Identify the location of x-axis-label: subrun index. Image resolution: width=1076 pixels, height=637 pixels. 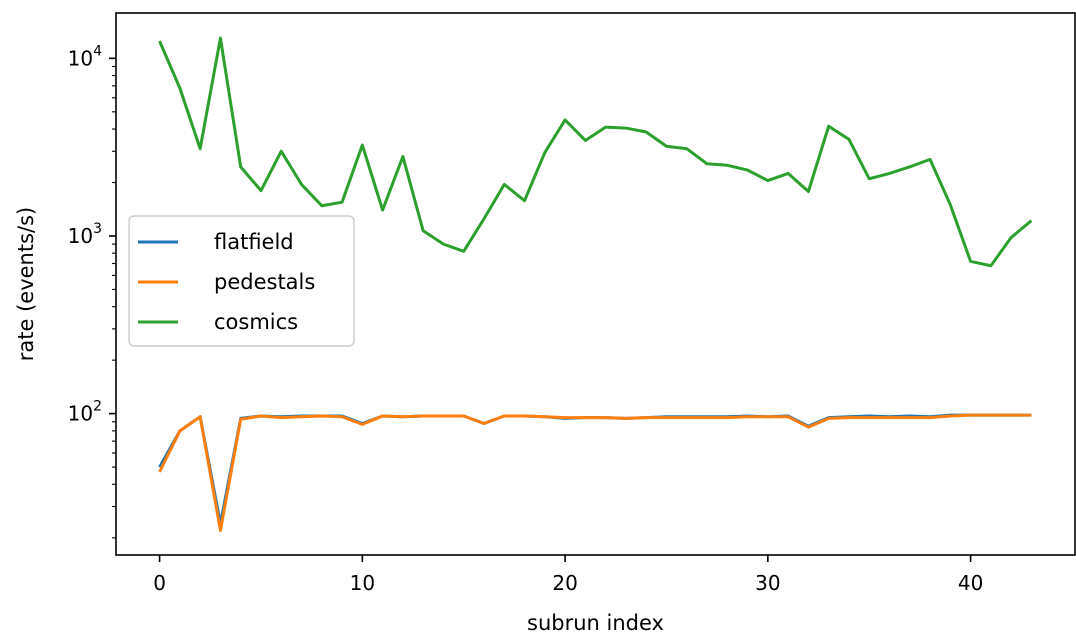
(595, 623).